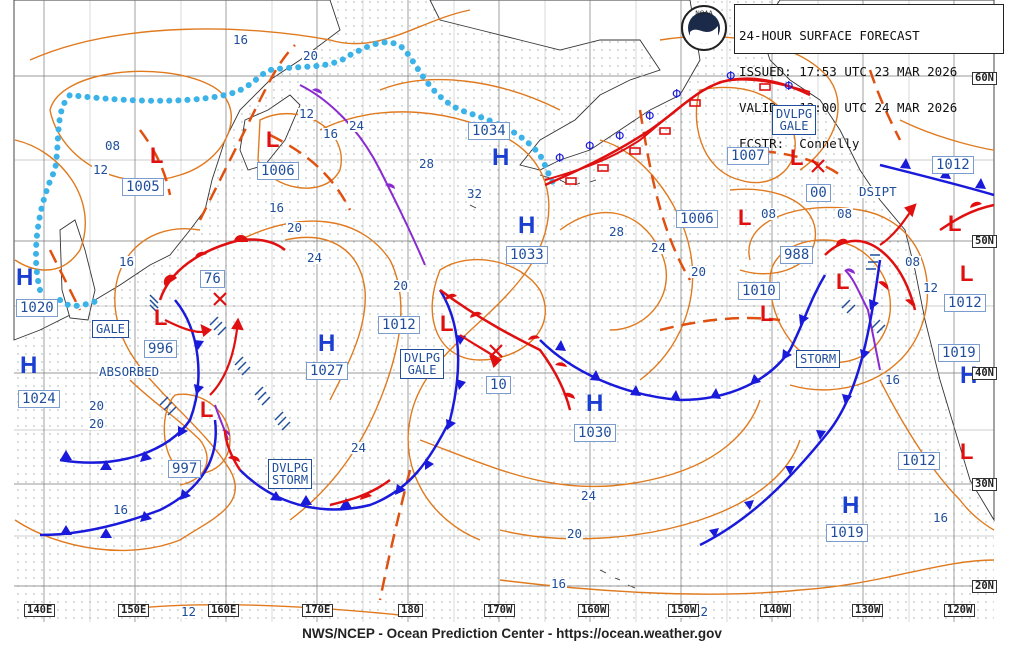 The image size is (1024, 652). I want to click on high-pressure: 1020, so click(37, 308).